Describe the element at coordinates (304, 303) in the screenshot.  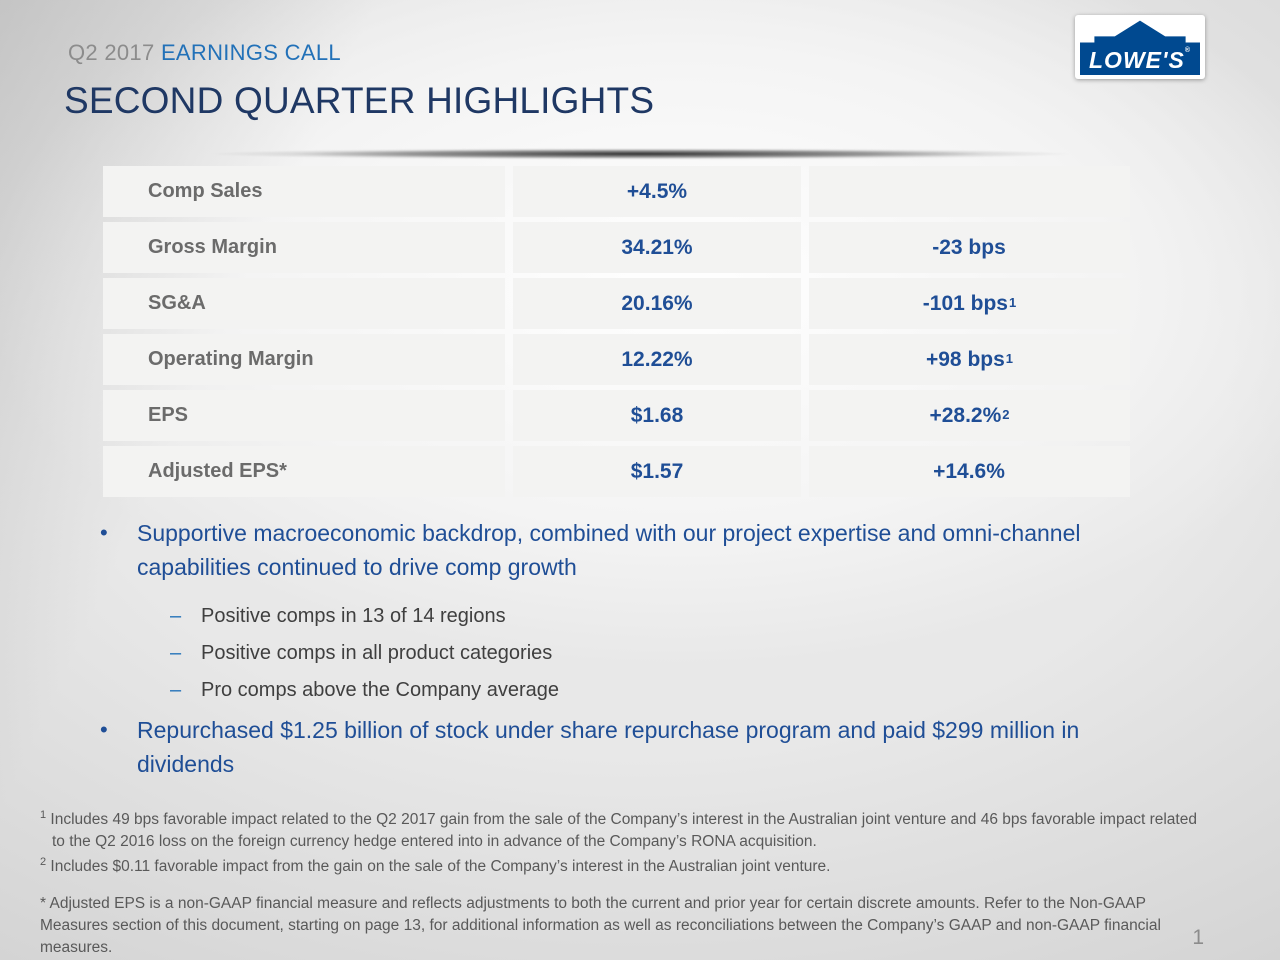
I see `metric-label: SG&A` at that location.